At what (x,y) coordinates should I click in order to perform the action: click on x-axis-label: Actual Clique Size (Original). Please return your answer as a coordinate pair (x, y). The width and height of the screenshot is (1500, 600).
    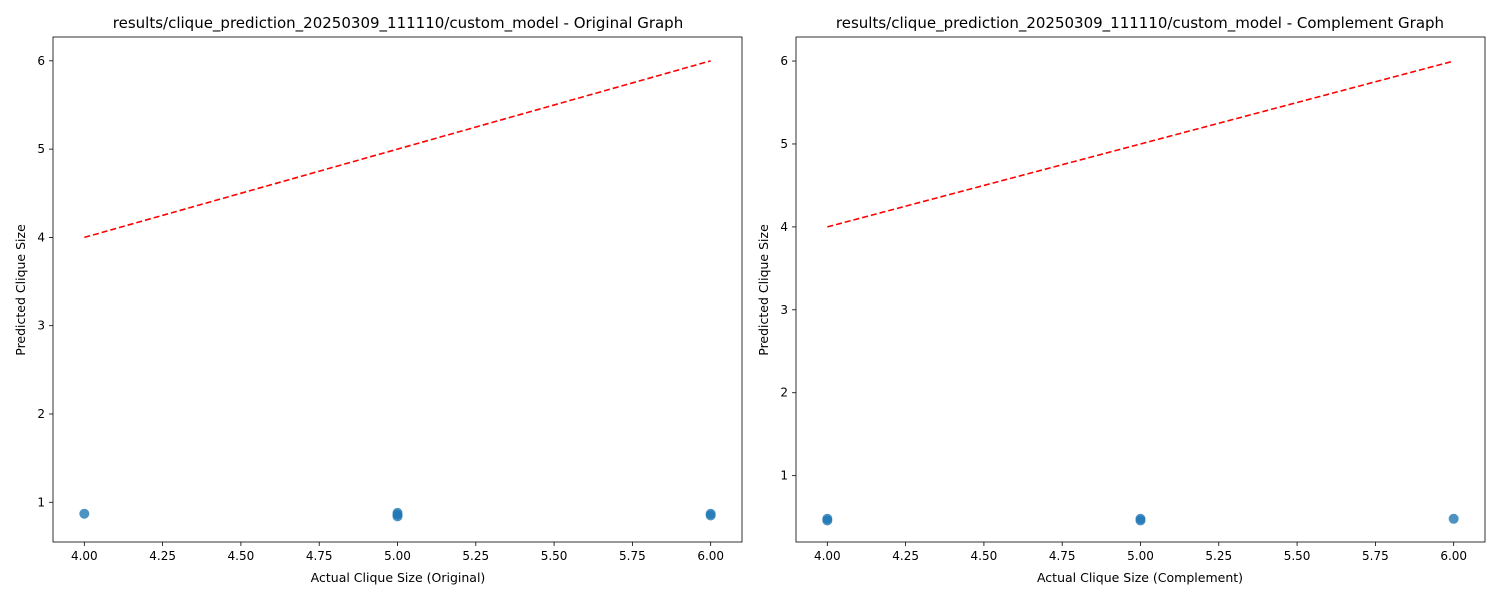
    Looking at the image, I should click on (398, 577).